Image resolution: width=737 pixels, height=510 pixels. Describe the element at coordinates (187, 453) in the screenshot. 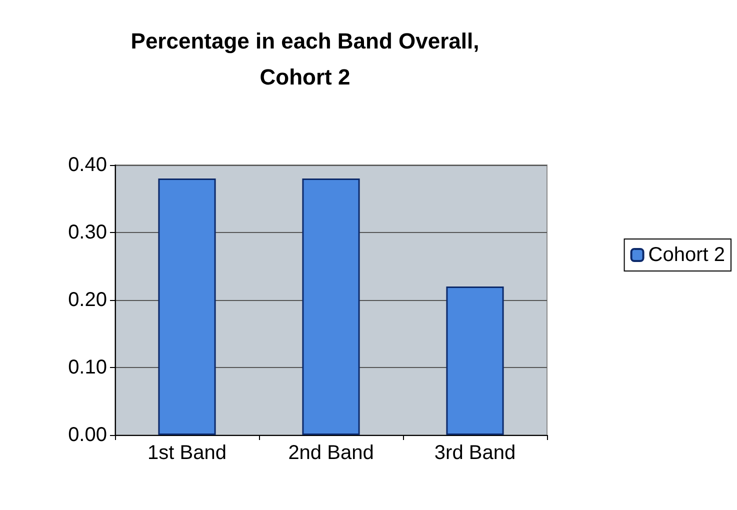

I see `x-tick-label: 1st Band` at that location.